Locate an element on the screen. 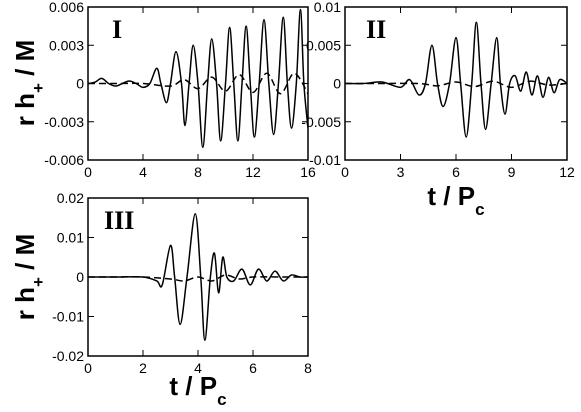  y-tick-label: -0.005 is located at coordinates (321, 122).